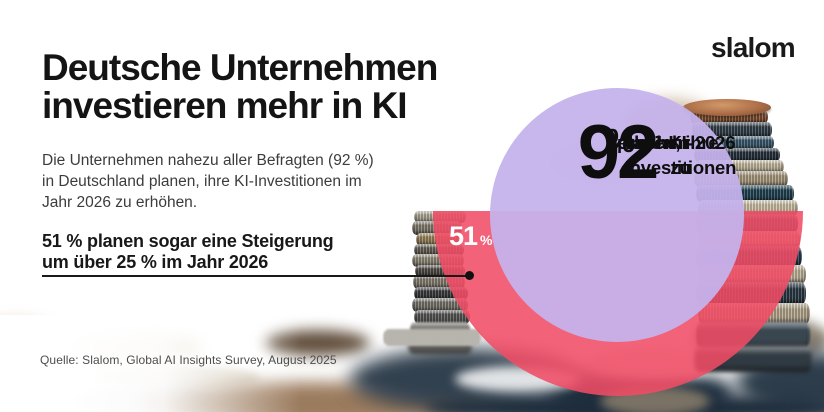 The image size is (824, 412). Describe the element at coordinates (753, 47) in the screenshot. I see `slalom-logo: slalom` at that location.